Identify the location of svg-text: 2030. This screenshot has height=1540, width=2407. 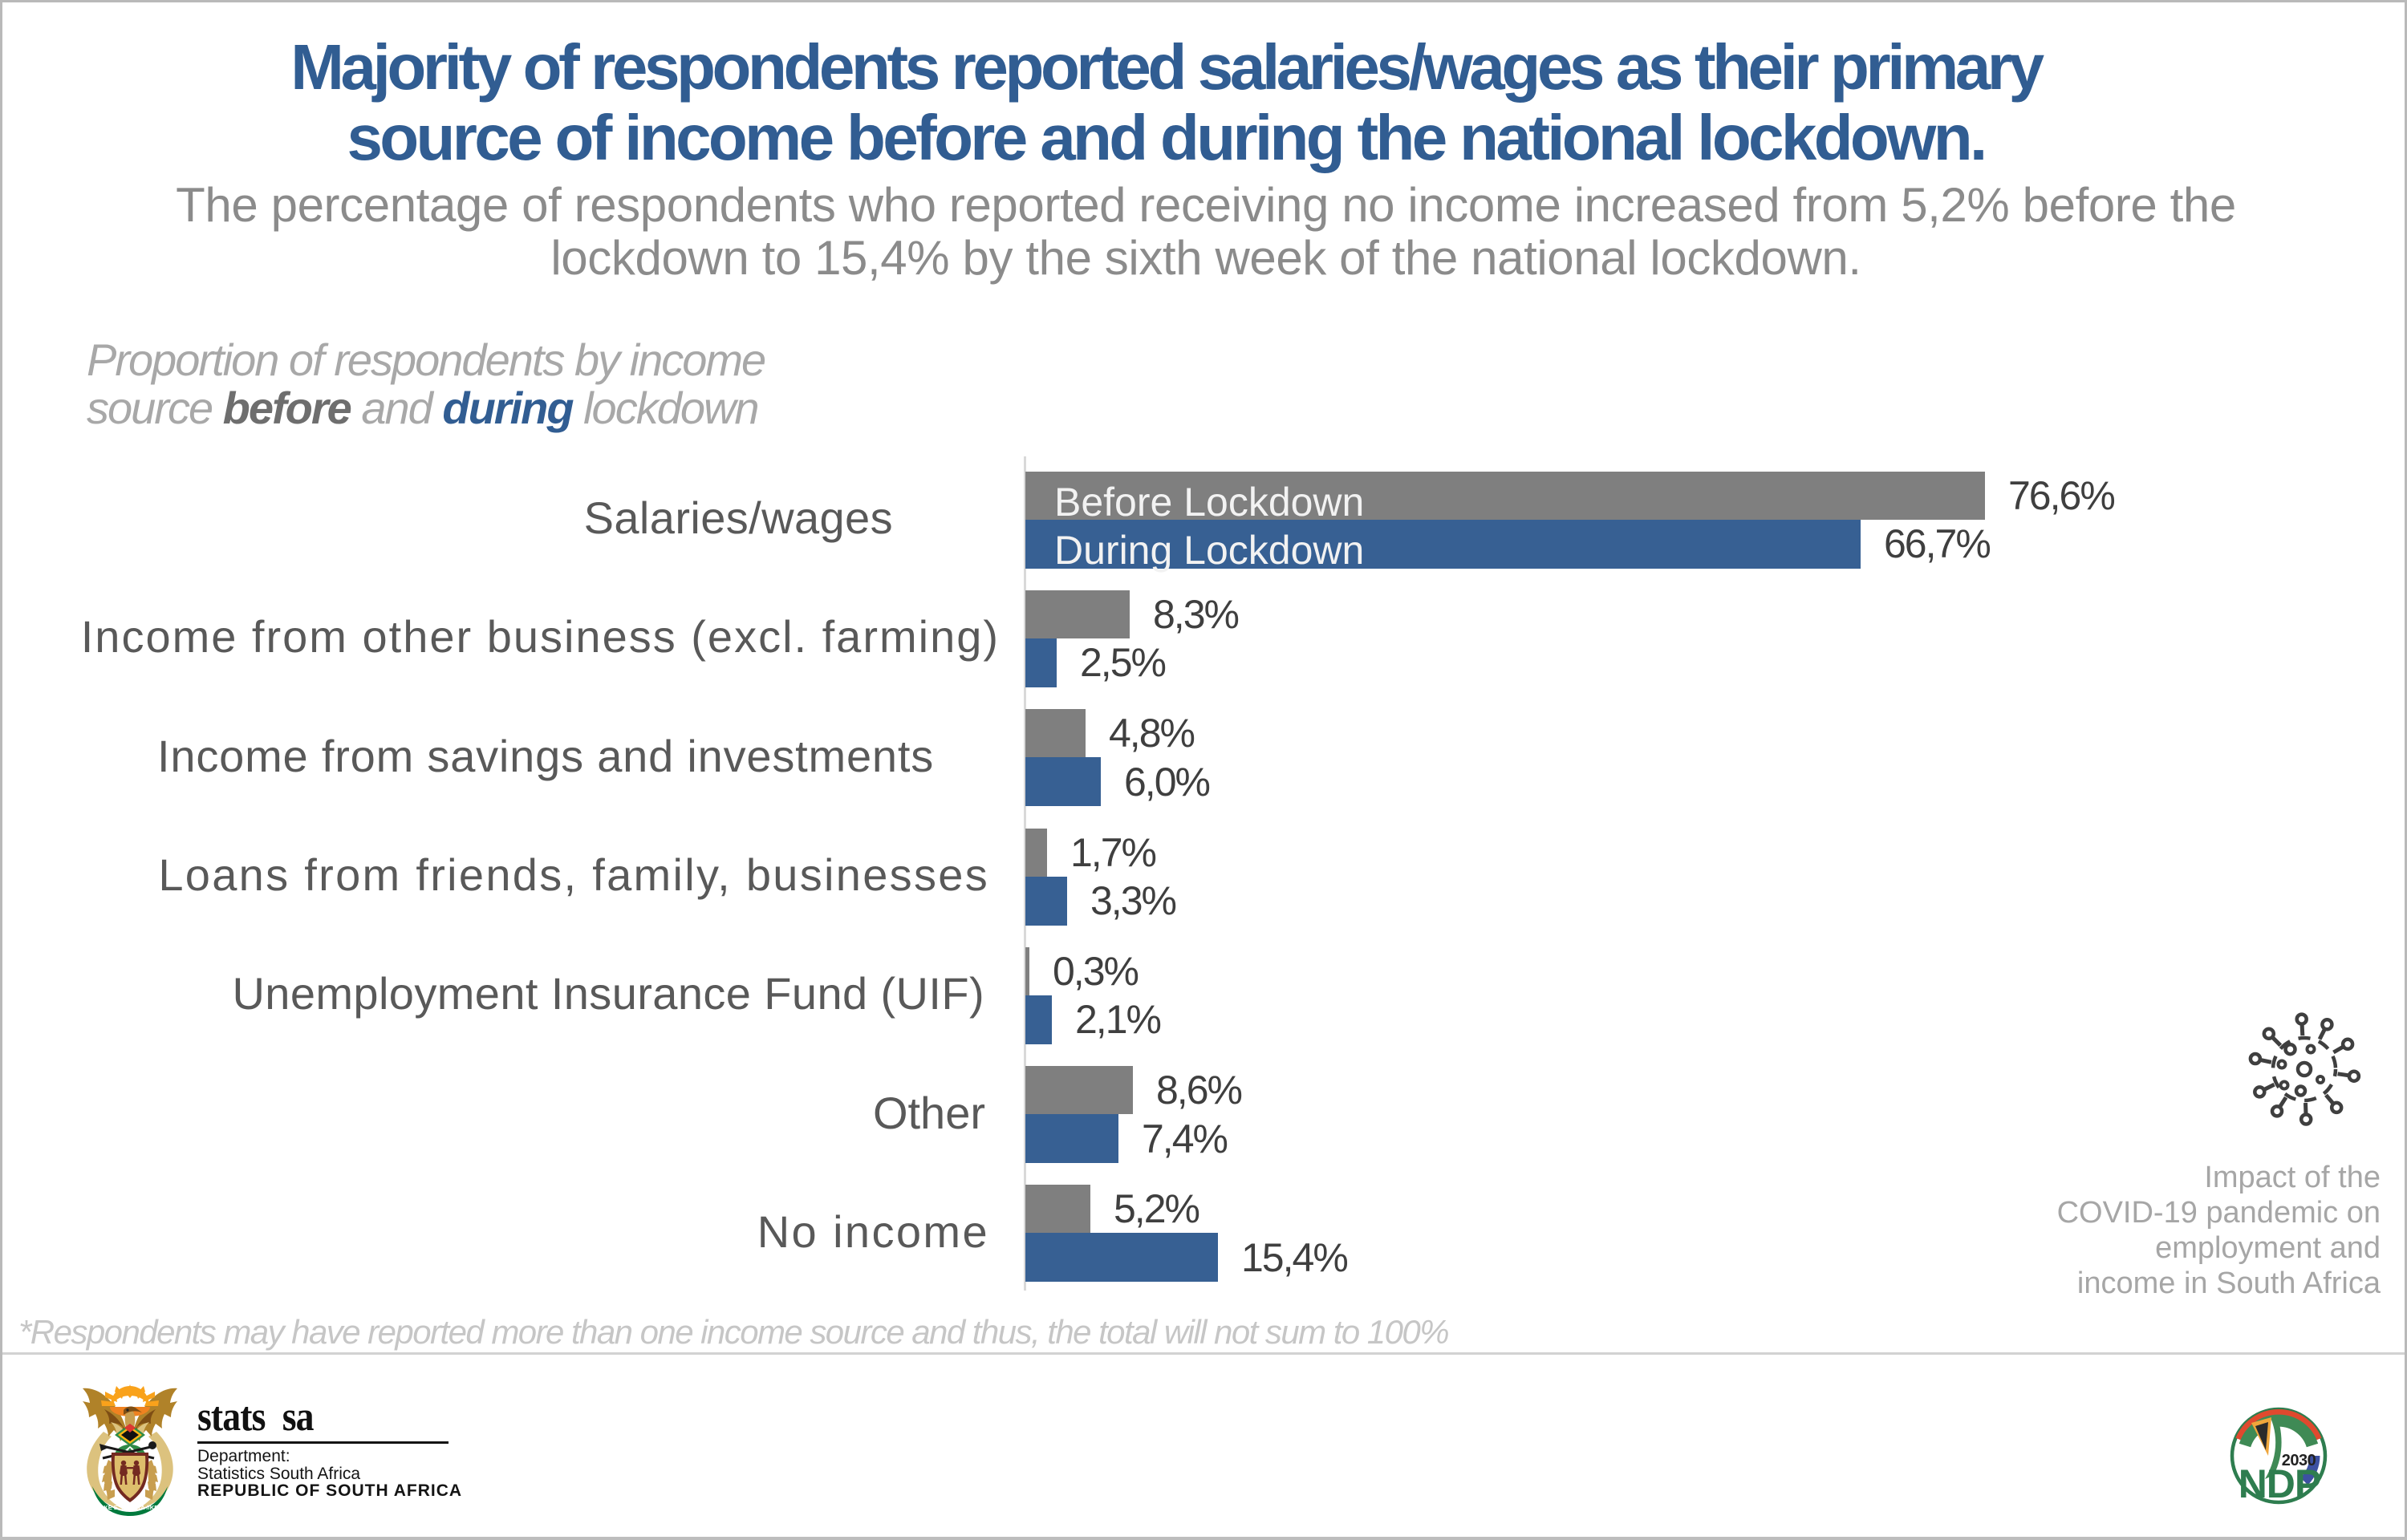
(2299, 1460).